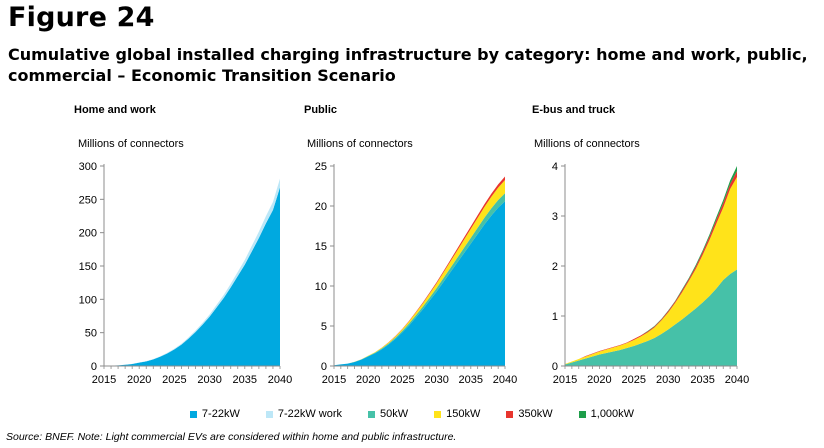 The height and width of the screenshot is (448, 824). I want to click on y-tick-label: 5, so click(324, 327).